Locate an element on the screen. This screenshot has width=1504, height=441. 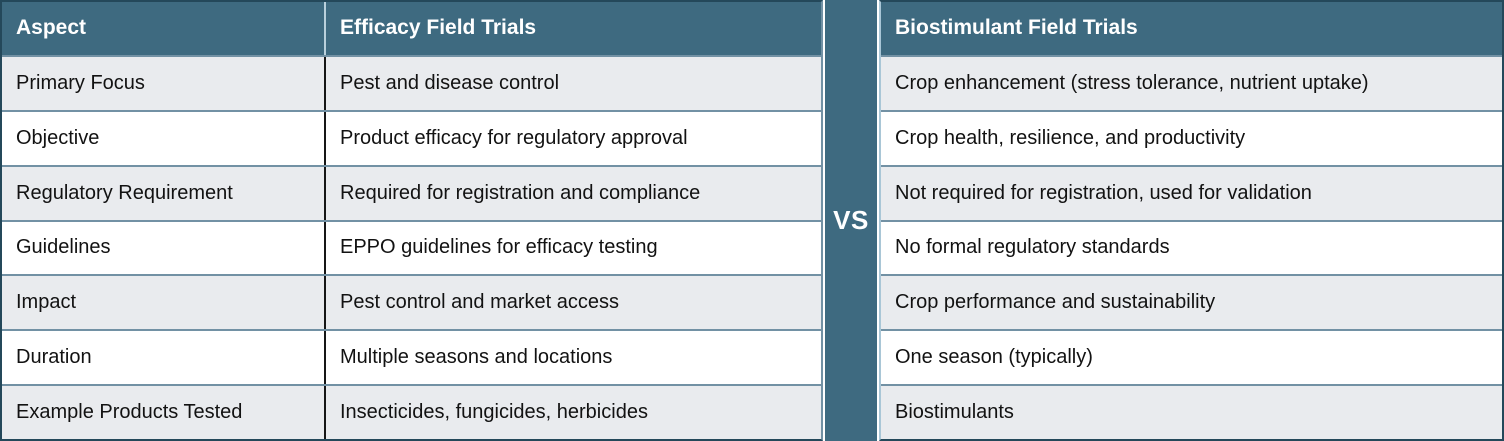
table-row: Crop performance and sustainability is located at coordinates (1191, 302).